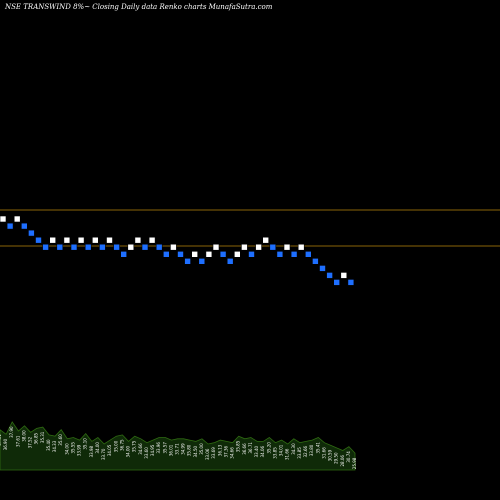  Describe the element at coordinates (152, 450) in the screenshot. I see `volume-label: 34.95` at that location.